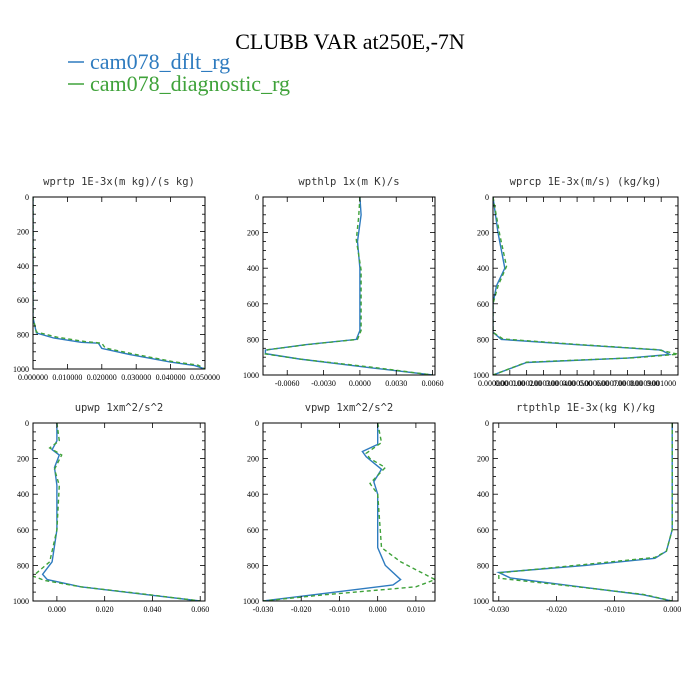 Image resolution: width=700 pixels, height=700 pixels. Describe the element at coordinates (433, 383) in the screenshot. I see `x-tick-label: 0.0060` at that location.